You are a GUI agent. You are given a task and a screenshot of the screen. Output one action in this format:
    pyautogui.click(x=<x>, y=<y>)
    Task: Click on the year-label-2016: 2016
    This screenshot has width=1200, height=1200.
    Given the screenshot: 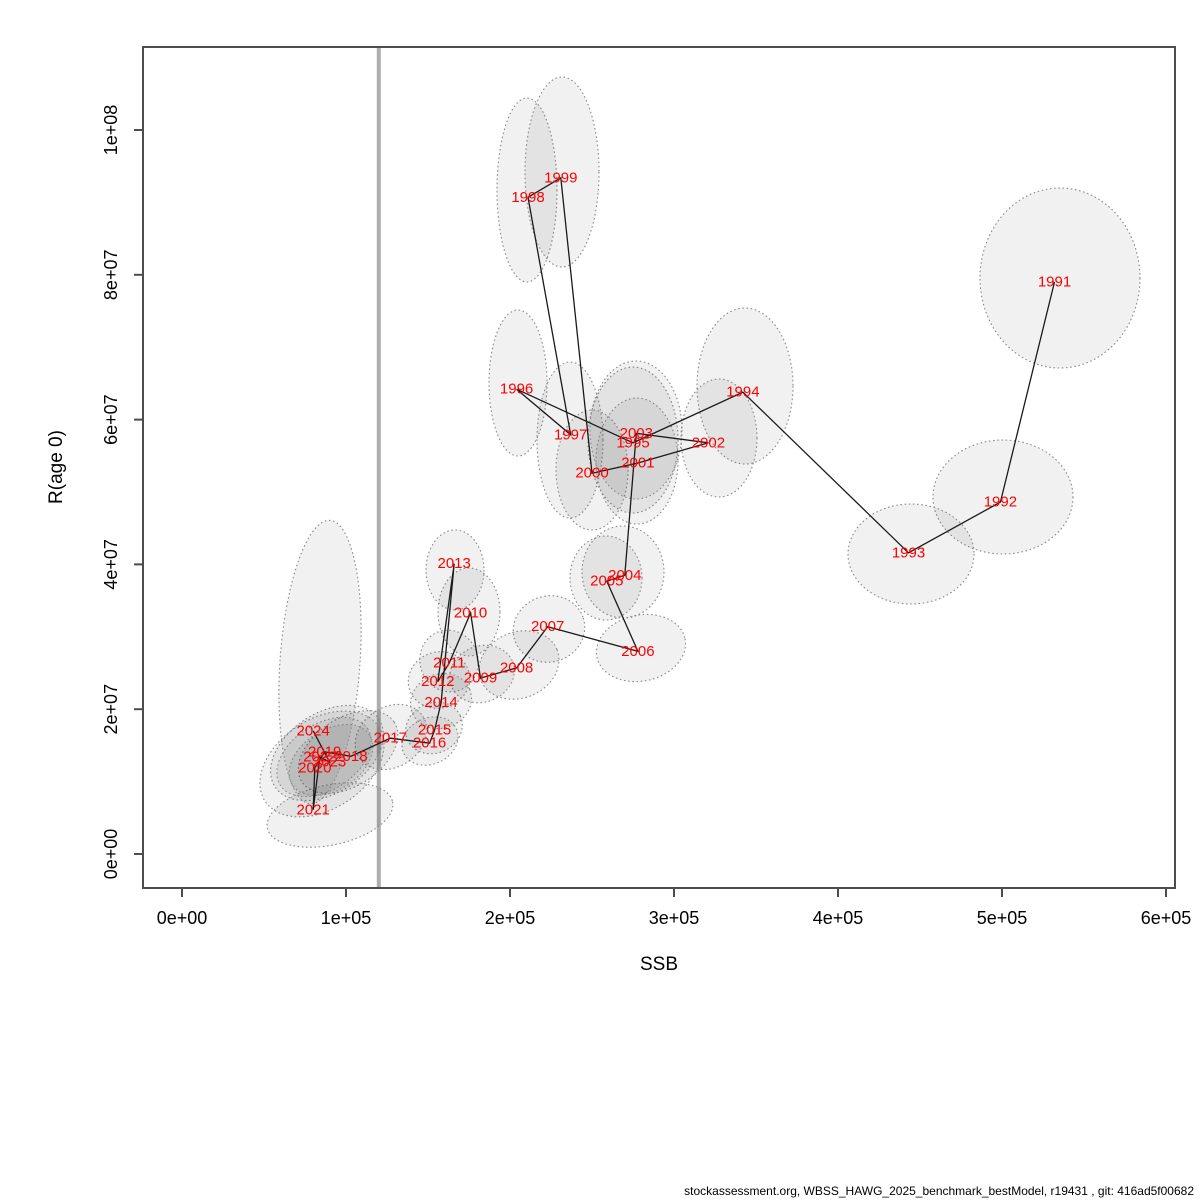 What is the action you would take?
    pyautogui.click(x=429, y=743)
    